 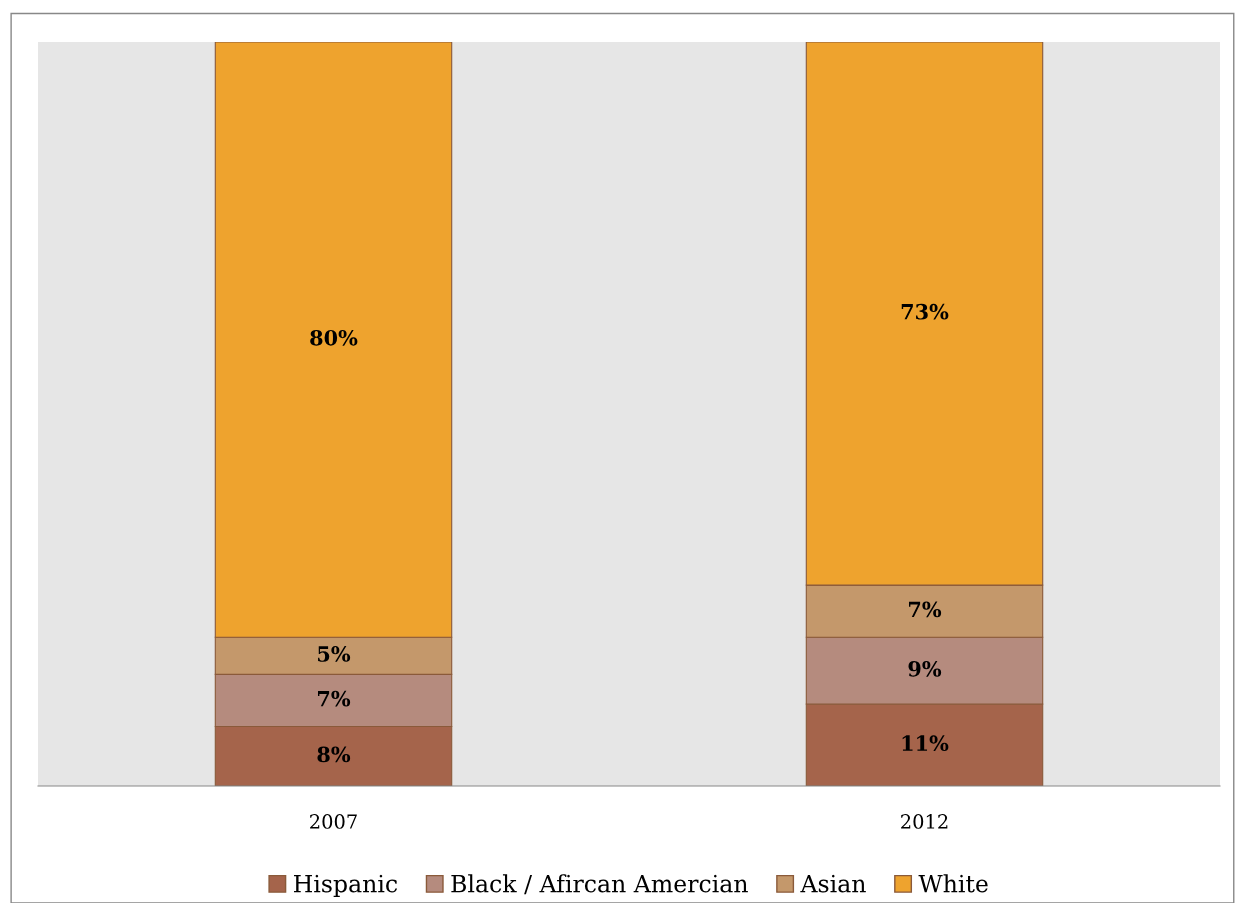 I want to click on legend-label: Black / Afircan Amercian, so click(x=599, y=884).